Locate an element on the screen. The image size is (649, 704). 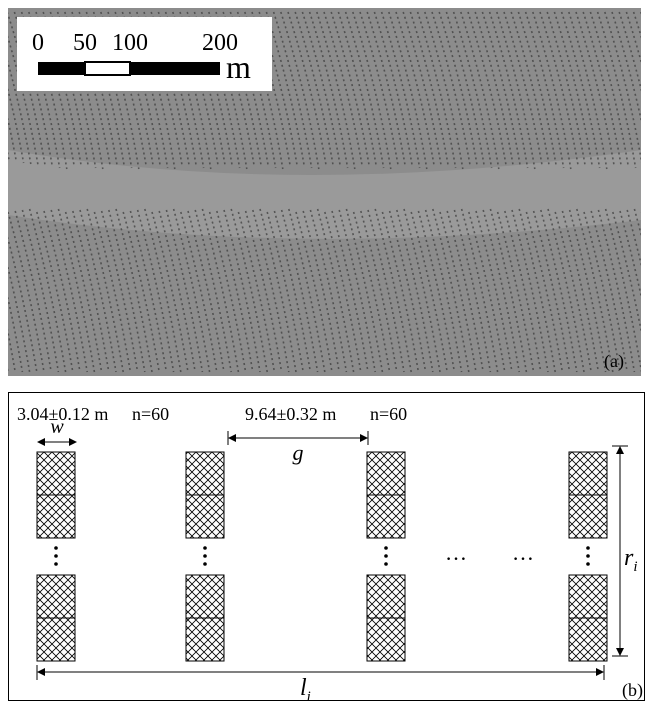
scale-label: 0 is located at coordinates (38, 43).